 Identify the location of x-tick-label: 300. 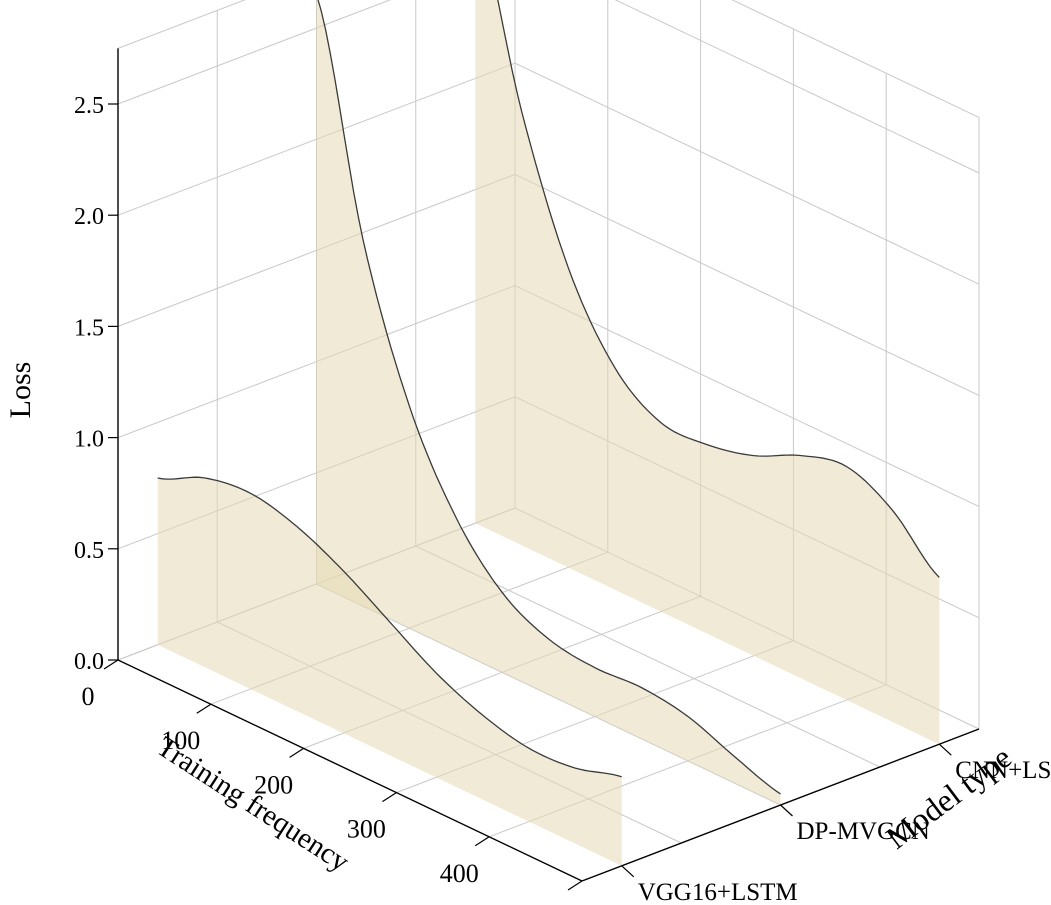
(366, 829).